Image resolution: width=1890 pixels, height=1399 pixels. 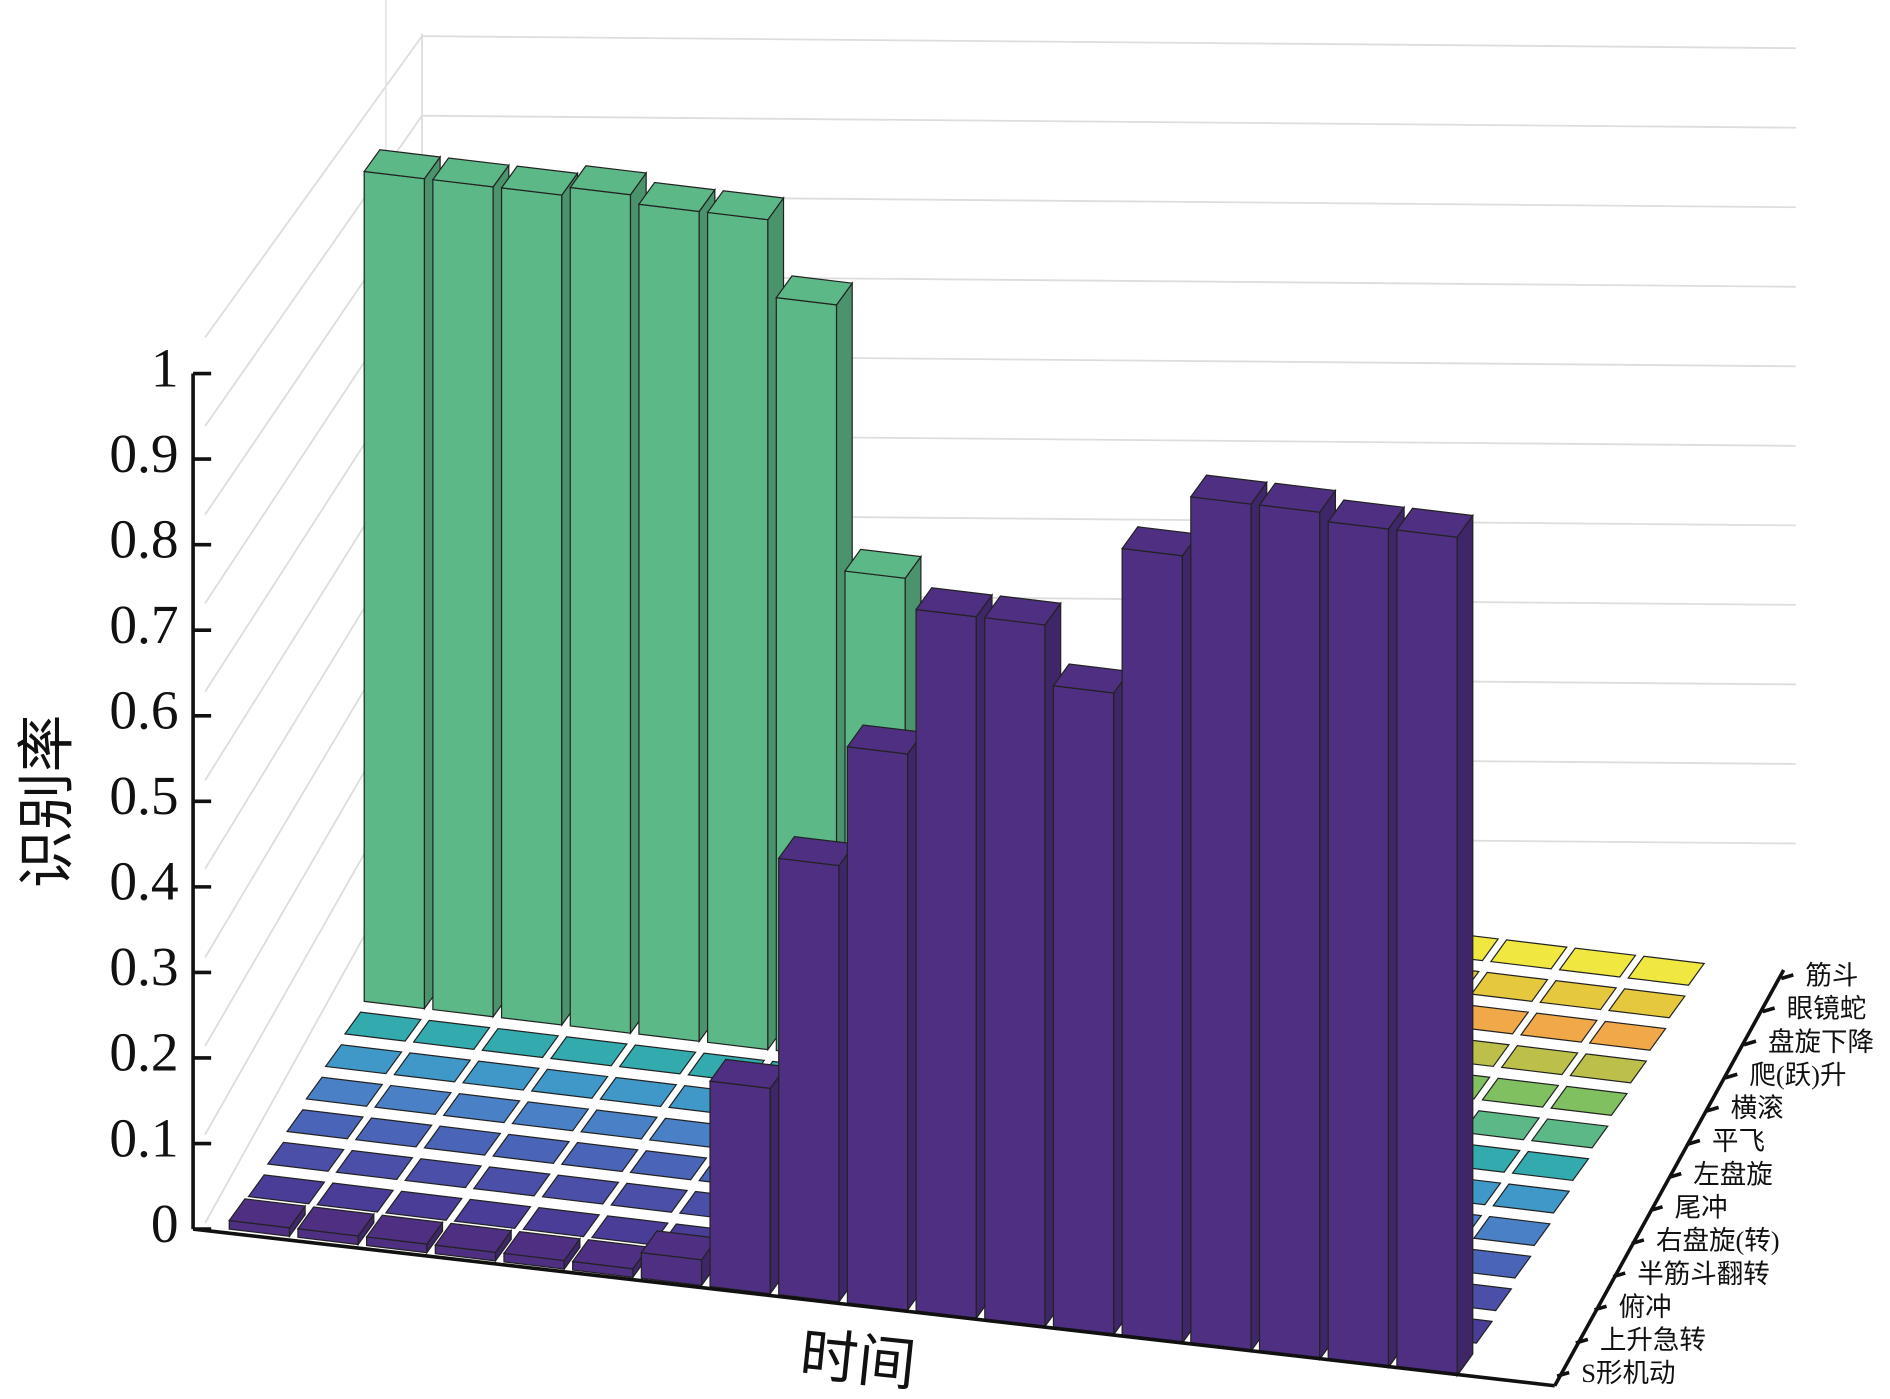 I want to click on y-tick-label: S形机动, so click(x=1628, y=1373).